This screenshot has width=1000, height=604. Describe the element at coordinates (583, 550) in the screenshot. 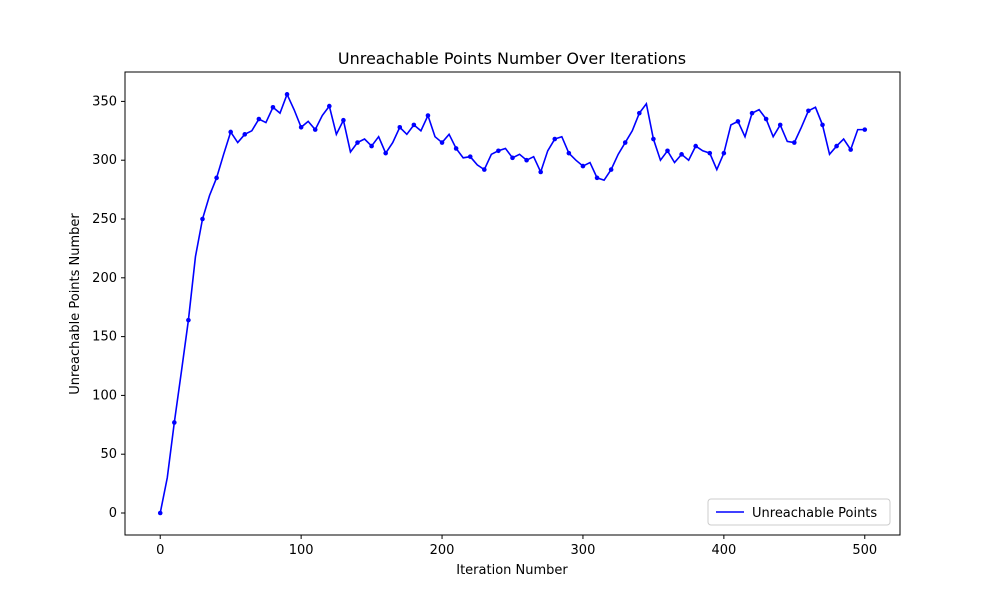

I see `x-tick-label: 300` at that location.